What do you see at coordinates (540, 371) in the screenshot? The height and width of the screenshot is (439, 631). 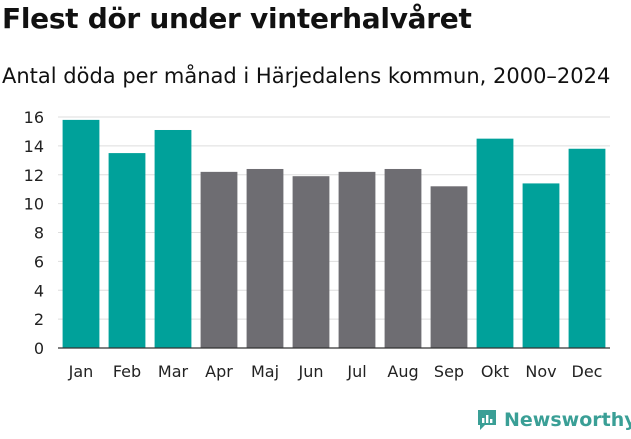 I see `x-tick-label: Nov` at bounding box center [540, 371].